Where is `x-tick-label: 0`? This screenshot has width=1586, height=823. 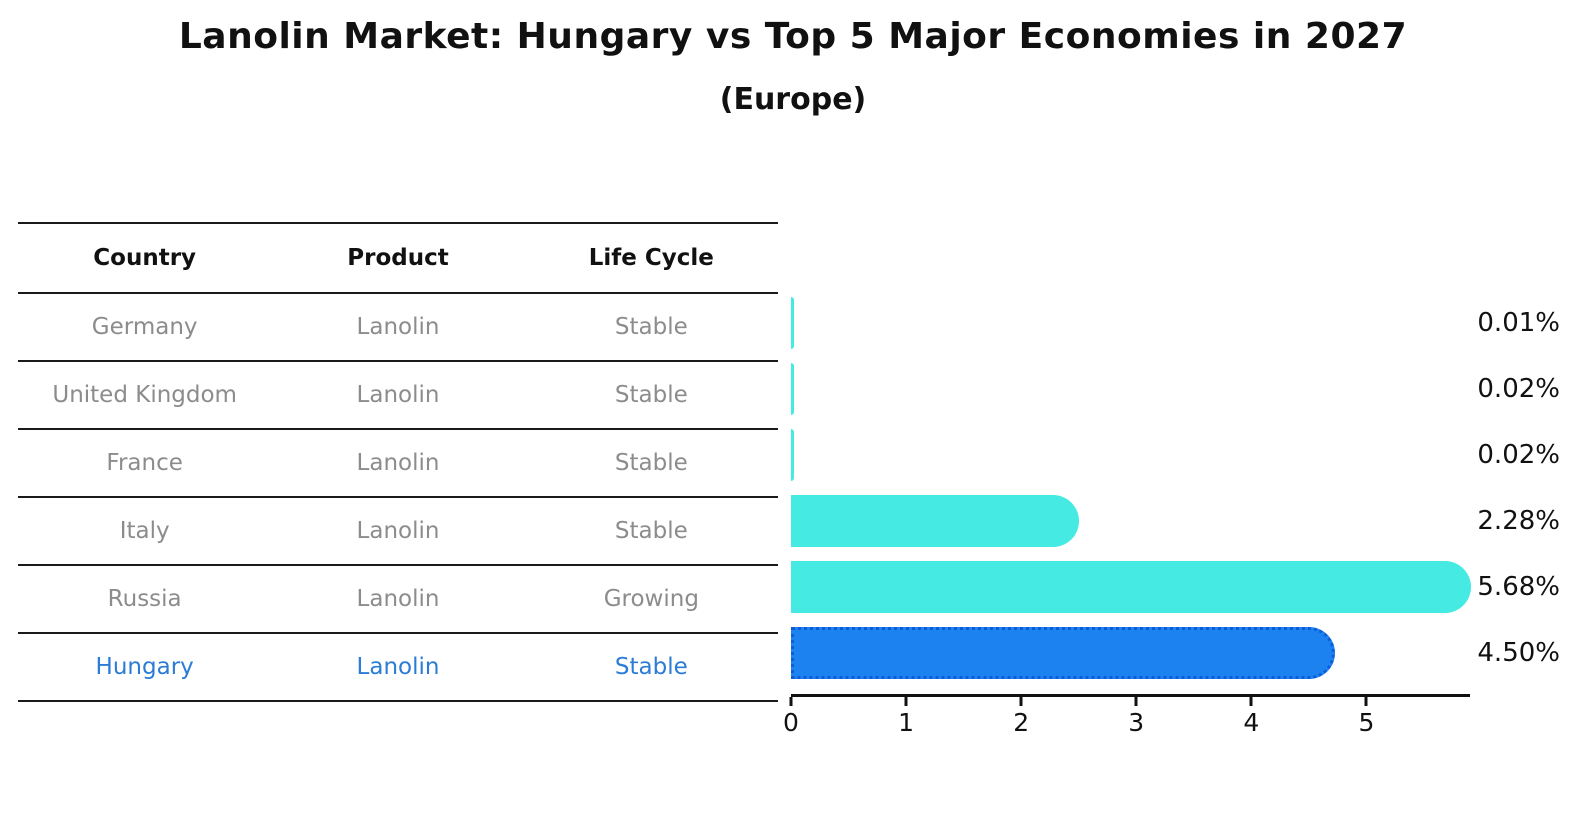 x-tick-label: 0 is located at coordinates (791, 722).